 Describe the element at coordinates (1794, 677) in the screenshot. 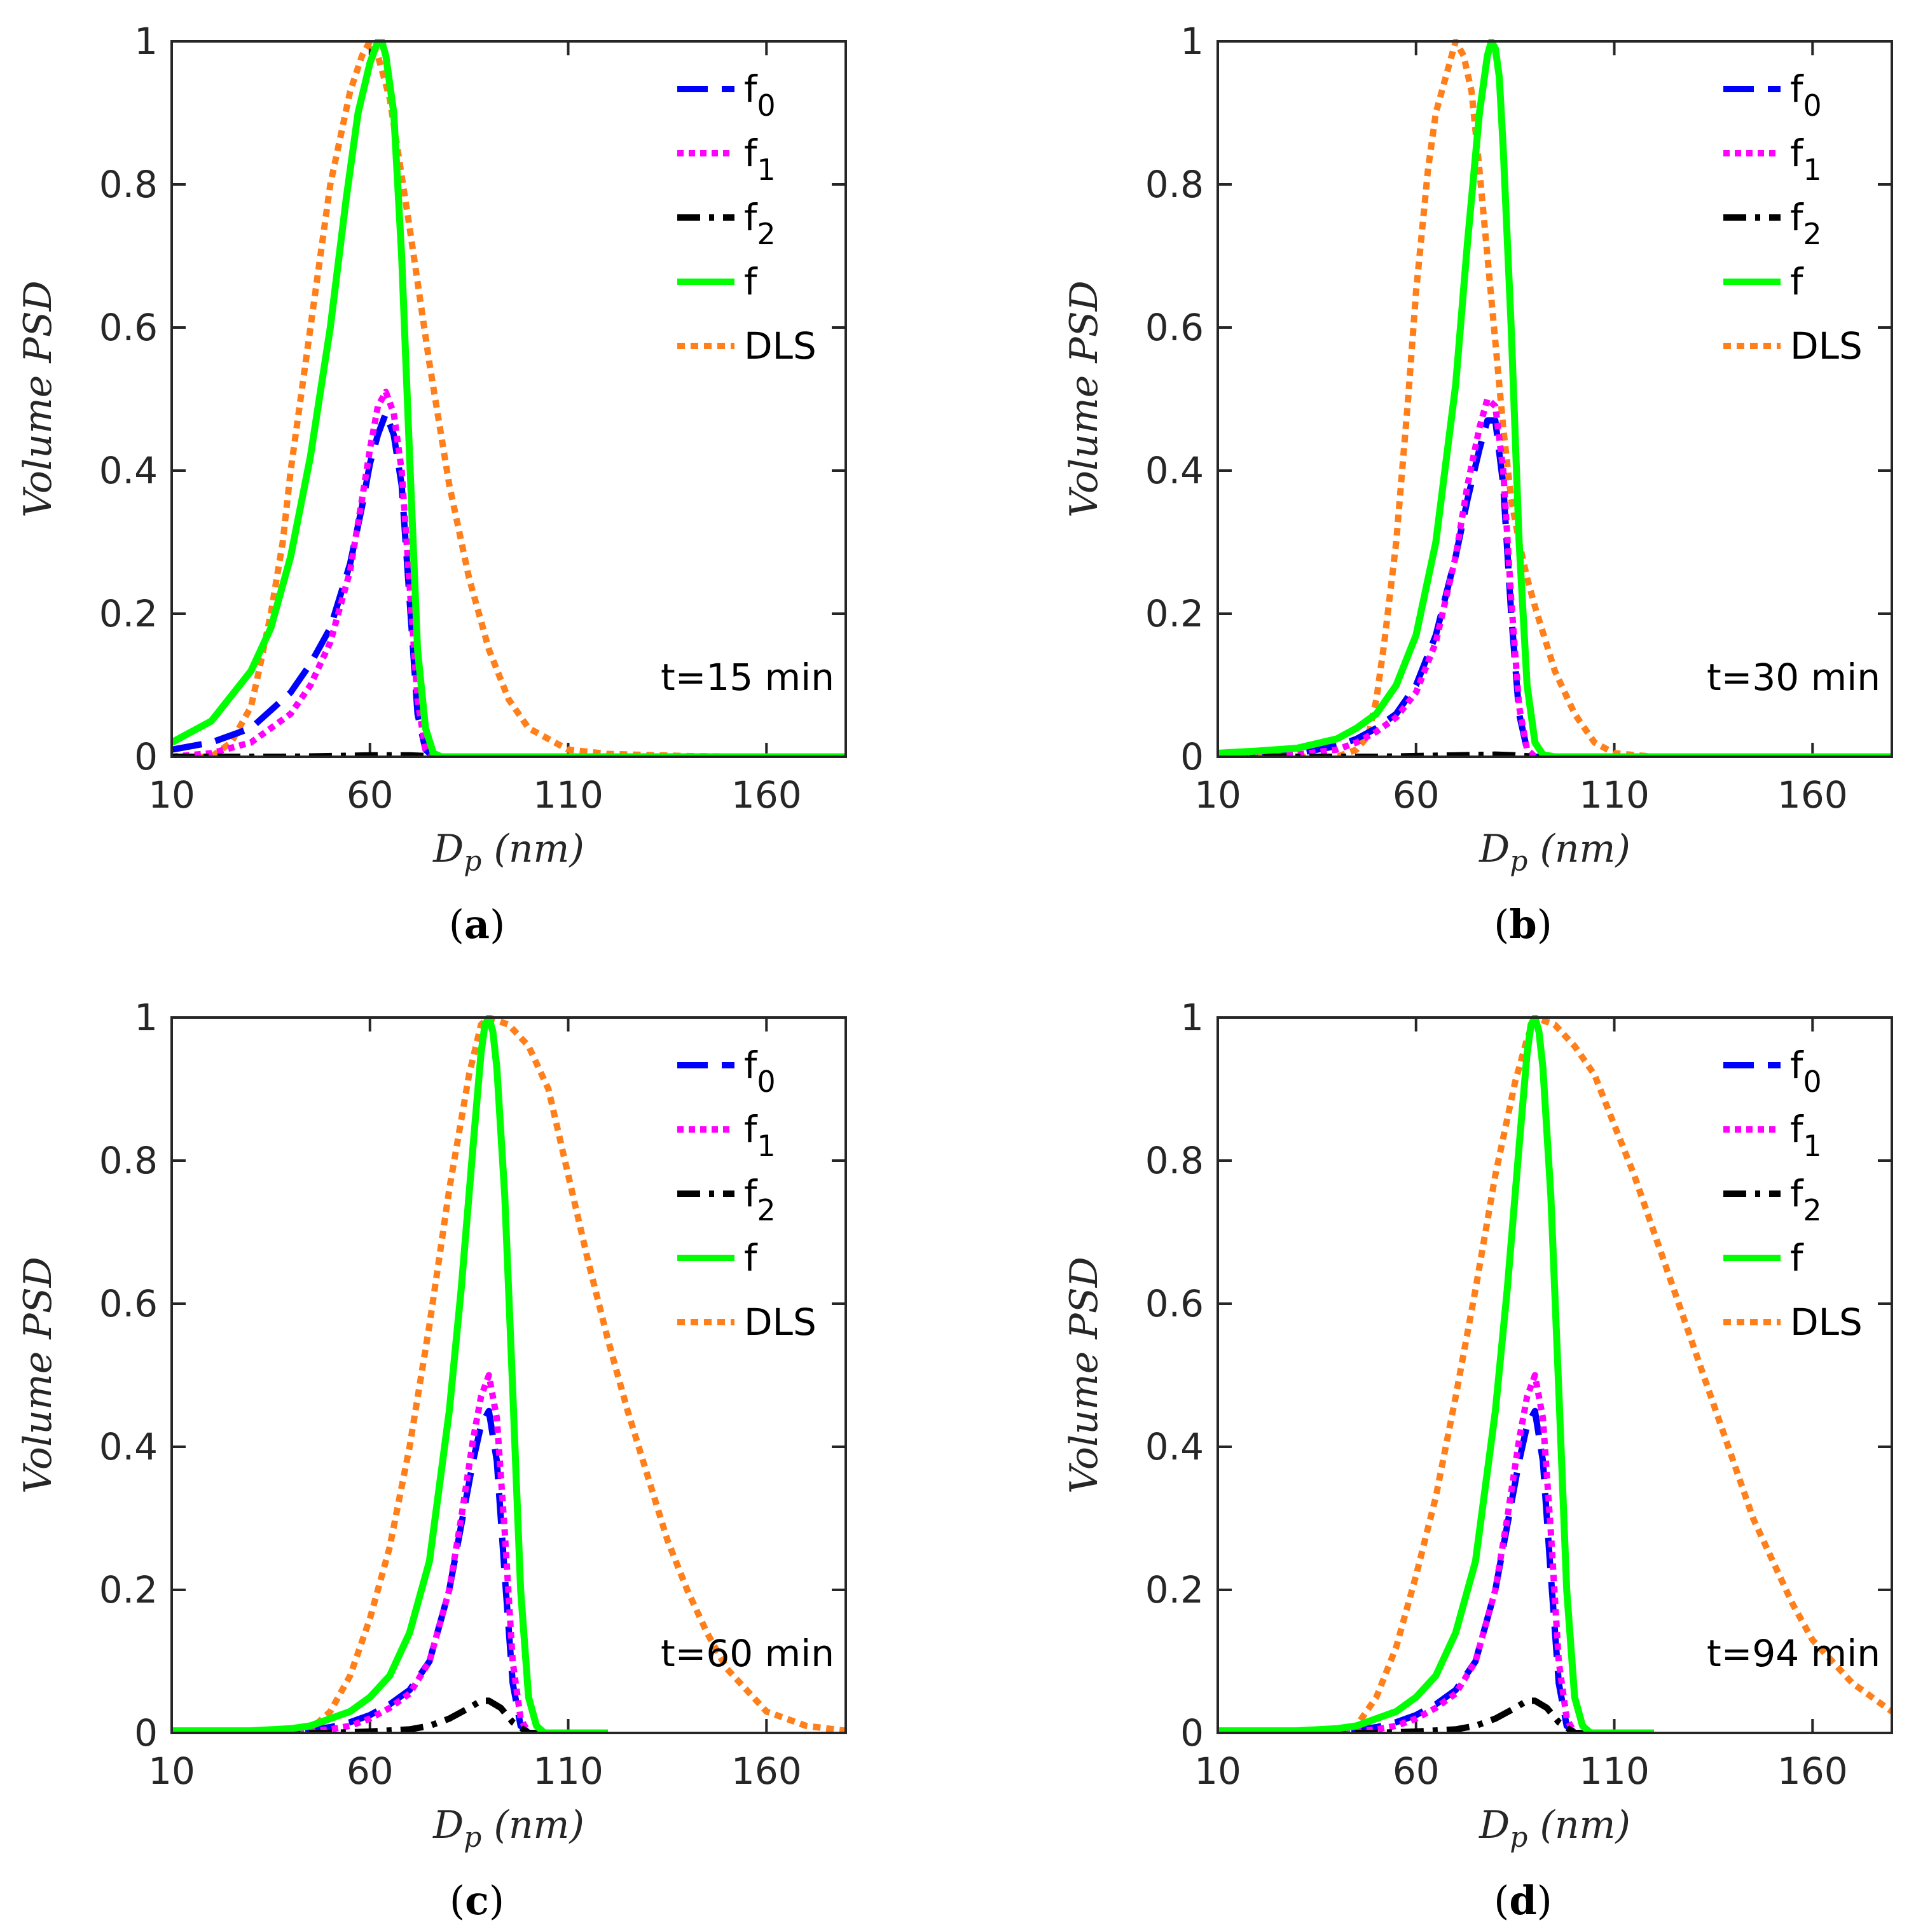

I see `time-annotation: t=30 min` at that location.